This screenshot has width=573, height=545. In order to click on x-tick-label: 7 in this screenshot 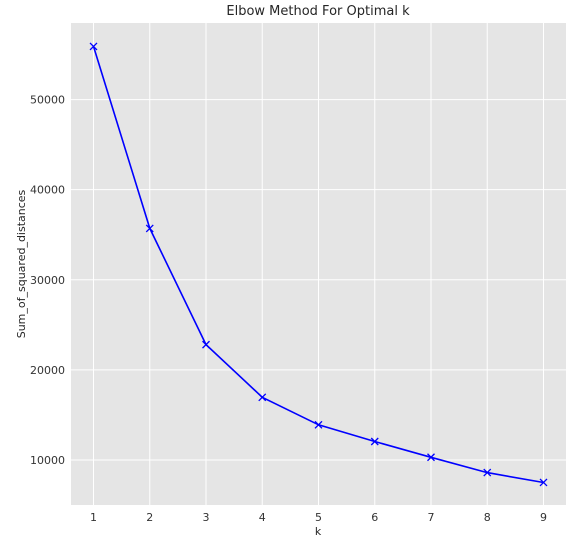, I will do `click(431, 517)`.